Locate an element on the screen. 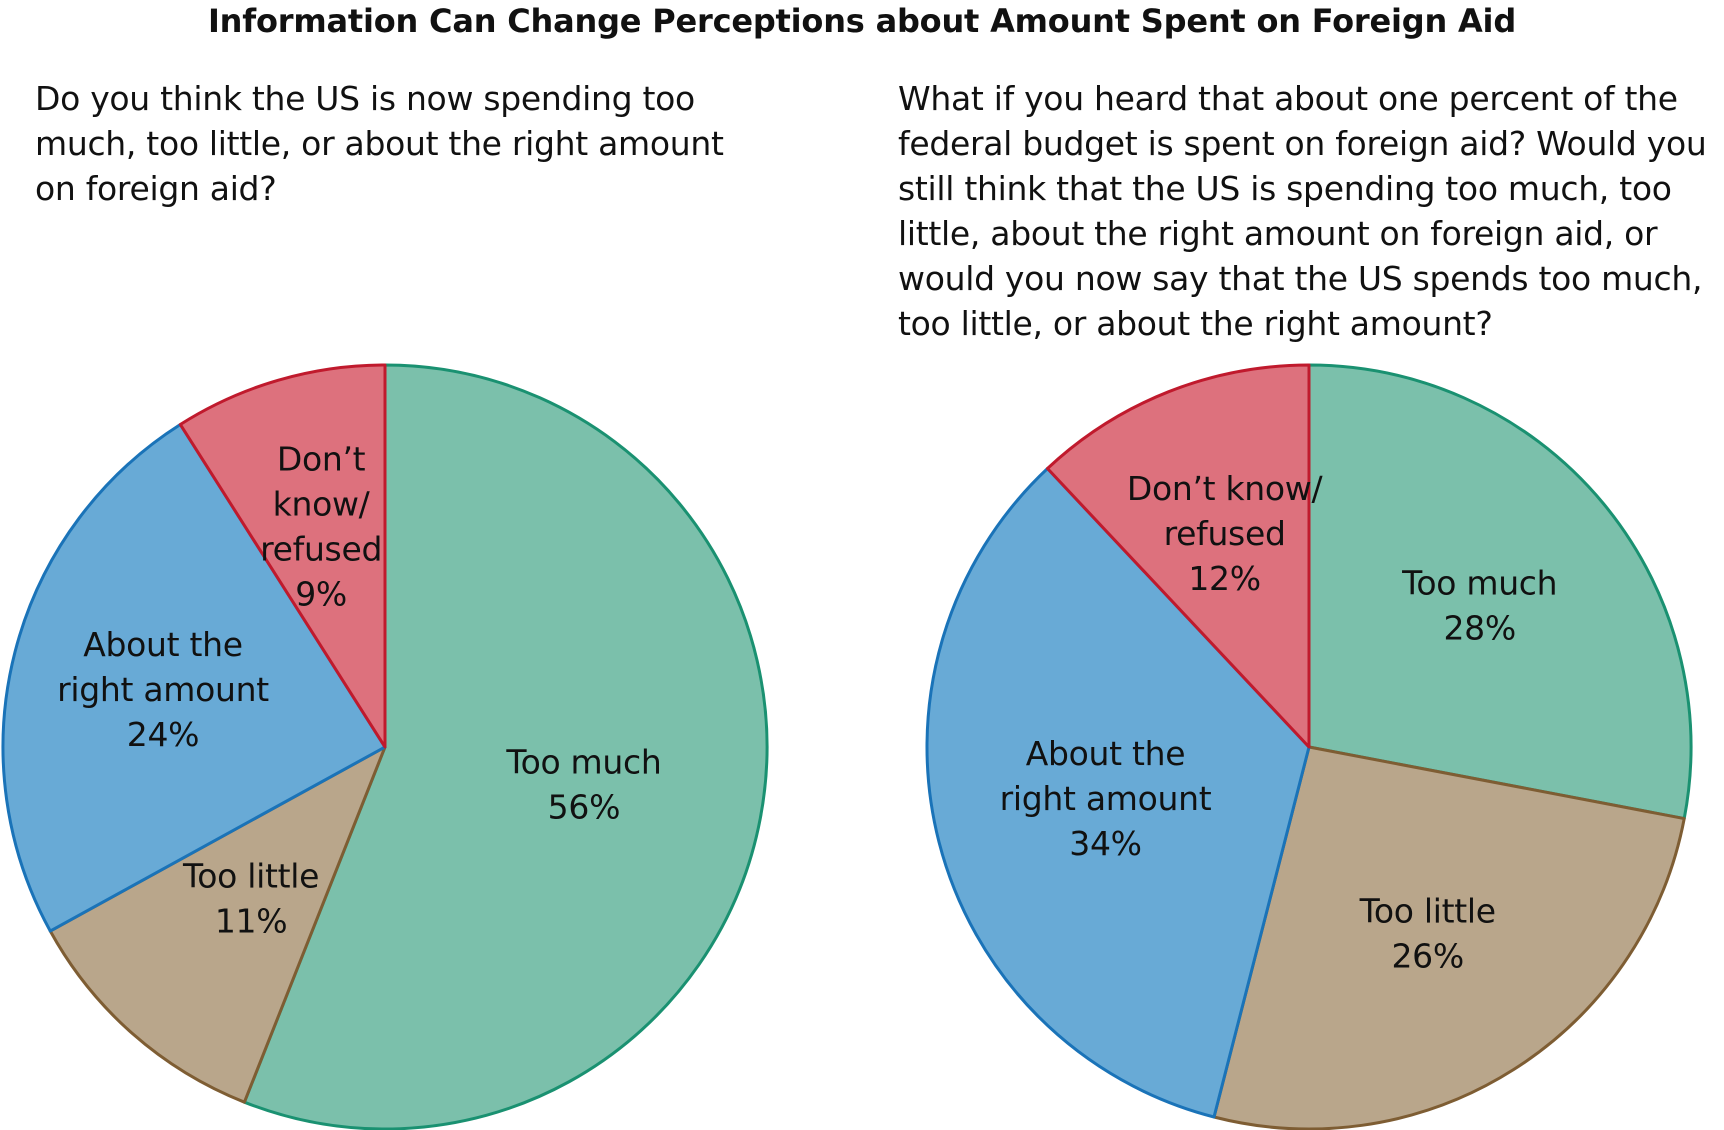 This screenshot has height=1130, width=1724. right-pie-slice-about-the-right-amount is located at coordinates (1118, 793).